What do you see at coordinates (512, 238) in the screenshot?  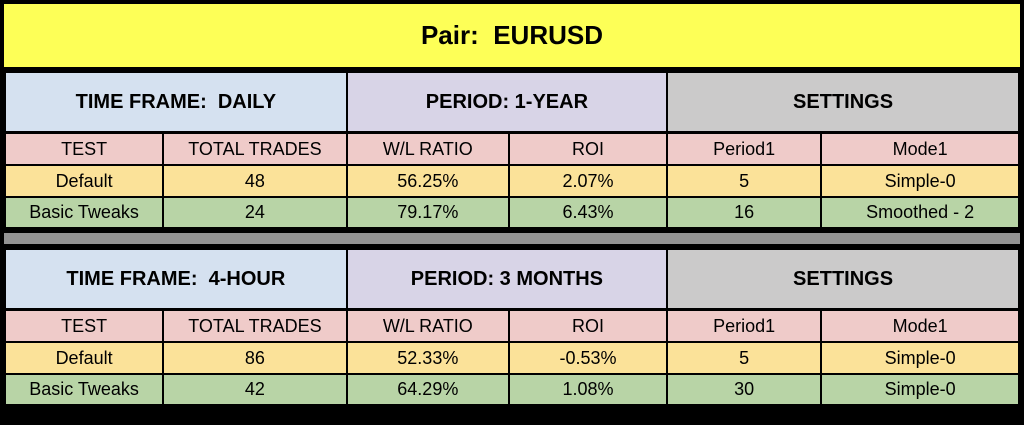 I see `section-separator` at bounding box center [512, 238].